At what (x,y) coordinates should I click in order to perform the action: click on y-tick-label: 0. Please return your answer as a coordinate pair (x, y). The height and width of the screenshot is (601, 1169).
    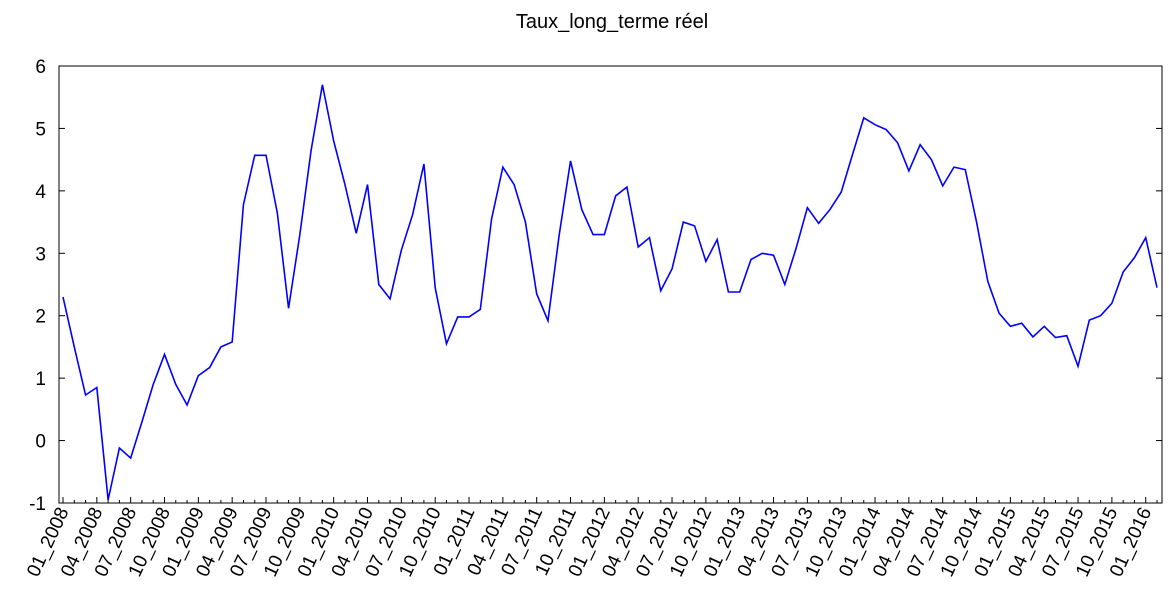
    Looking at the image, I should click on (40, 442).